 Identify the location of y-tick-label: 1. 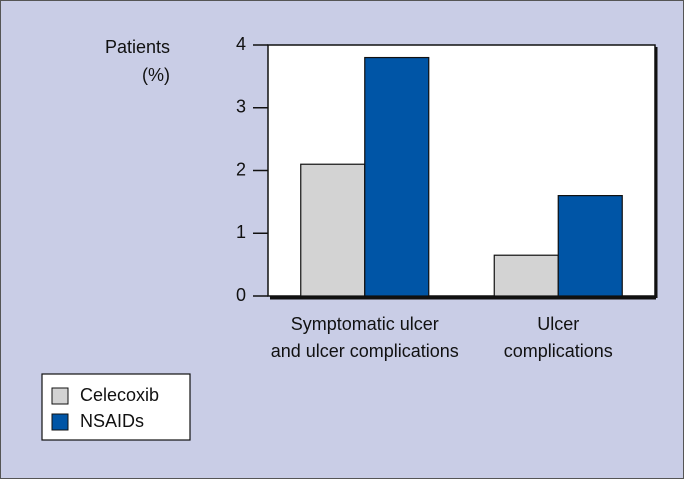
(241, 232).